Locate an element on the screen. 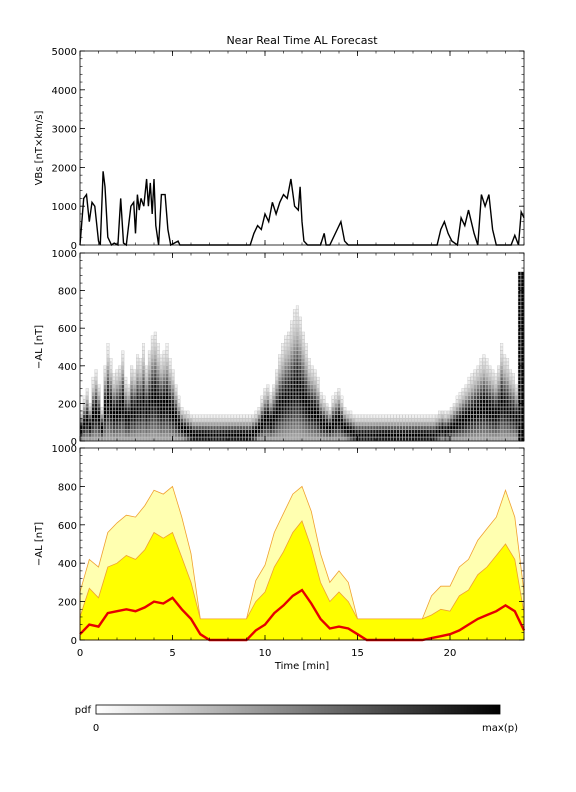 The height and width of the screenshot is (792, 576). figure-title: Near Real Time AL Forecast is located at coordinates (302, 40).